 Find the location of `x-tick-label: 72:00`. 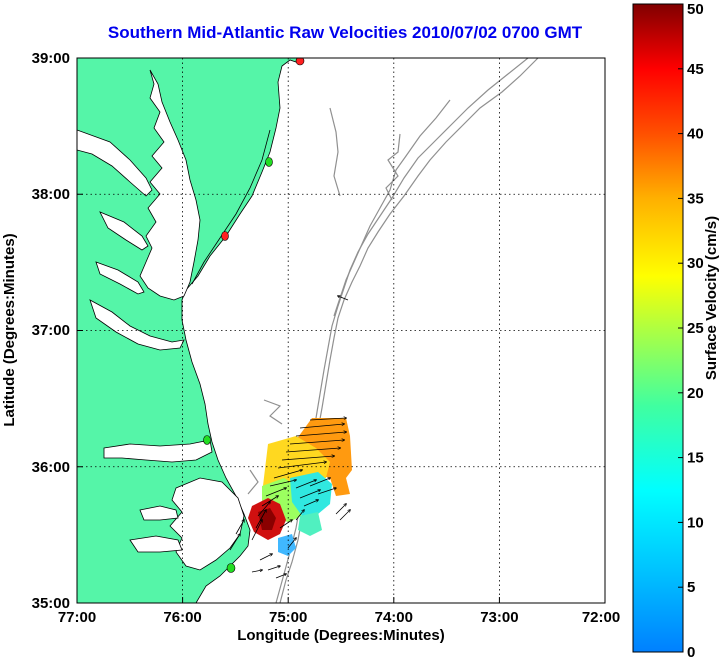

x-tick-label: 72:00 is located at coordinates (601, 617).